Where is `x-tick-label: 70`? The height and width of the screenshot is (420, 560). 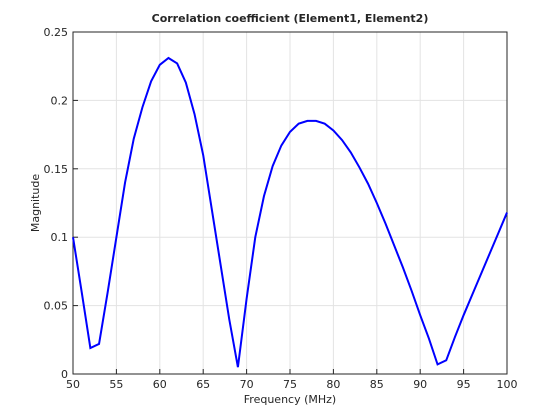 x-tick-label: 70 is located at coordinates (247, 384).